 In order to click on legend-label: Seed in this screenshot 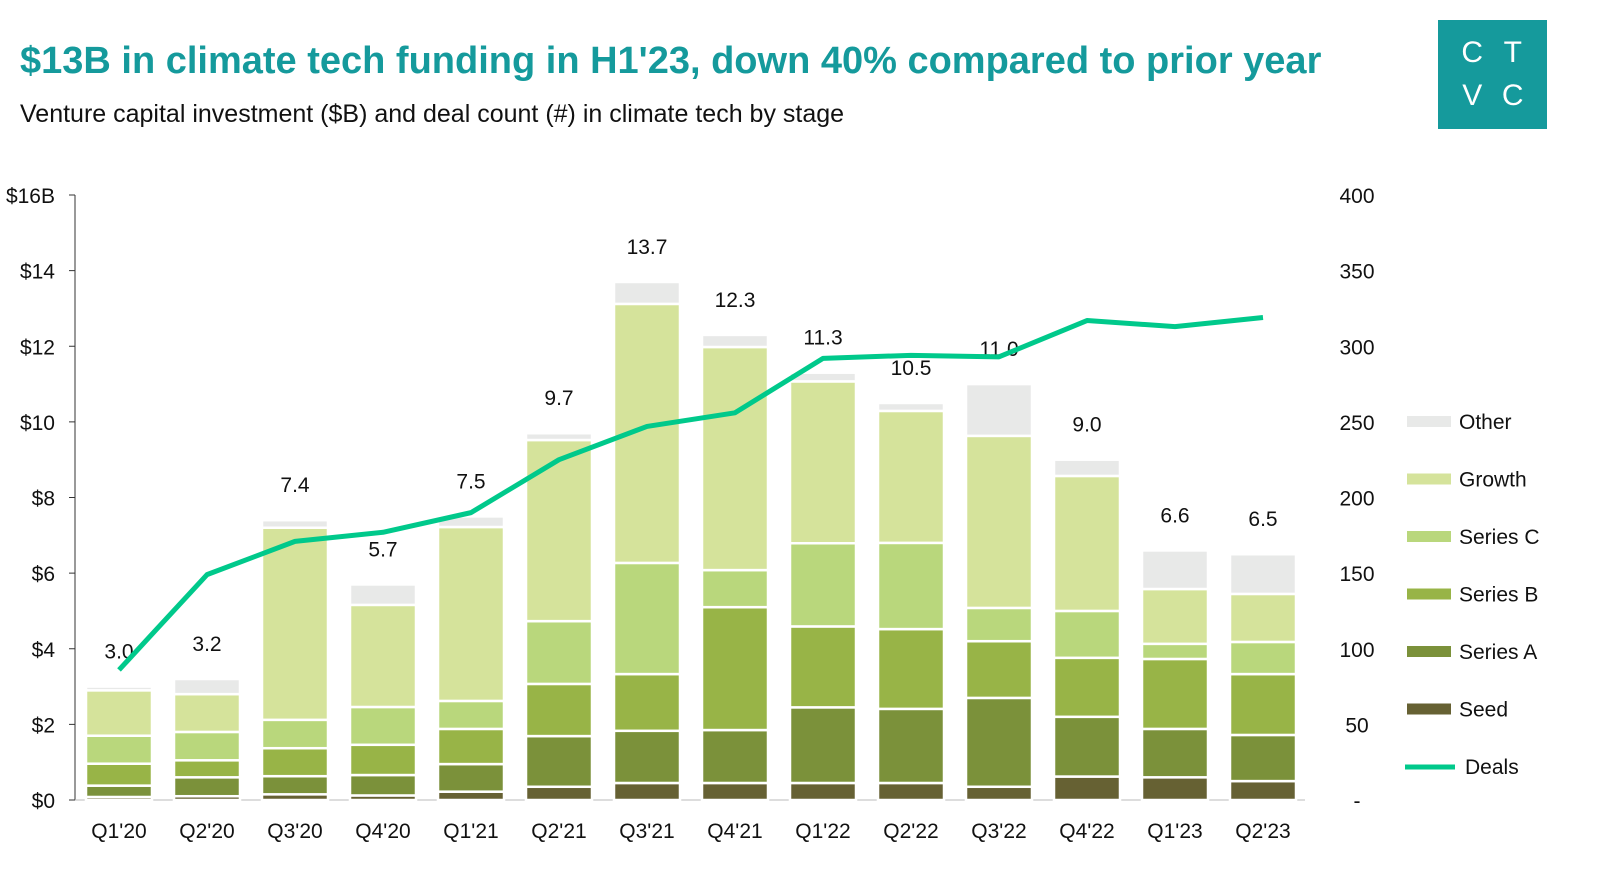, I will do `click(1483, 710)`.